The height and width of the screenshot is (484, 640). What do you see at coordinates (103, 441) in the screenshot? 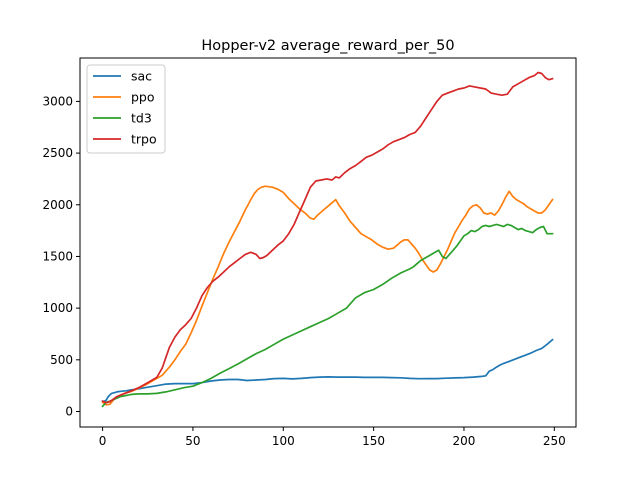
I see `x-tick-label: 0` at bounding box center [103, 441].